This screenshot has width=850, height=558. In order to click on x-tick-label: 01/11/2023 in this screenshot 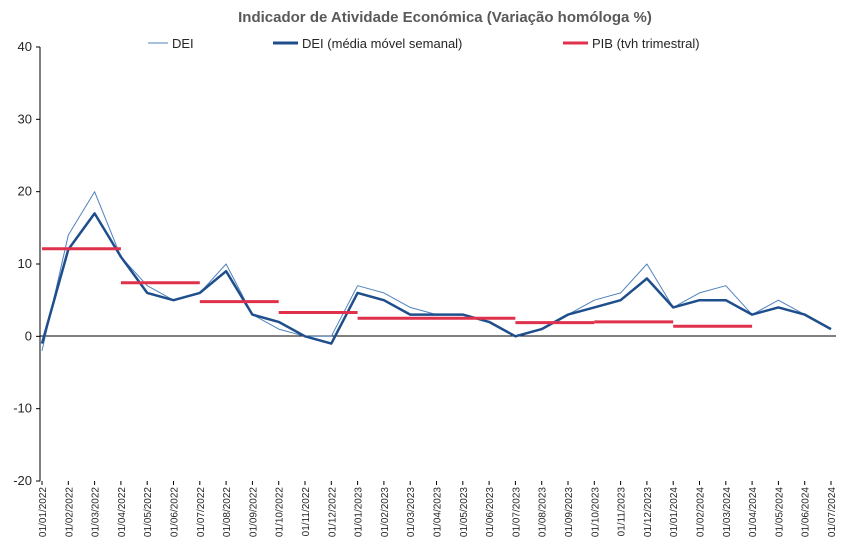, I will do `click(622, 512)`.